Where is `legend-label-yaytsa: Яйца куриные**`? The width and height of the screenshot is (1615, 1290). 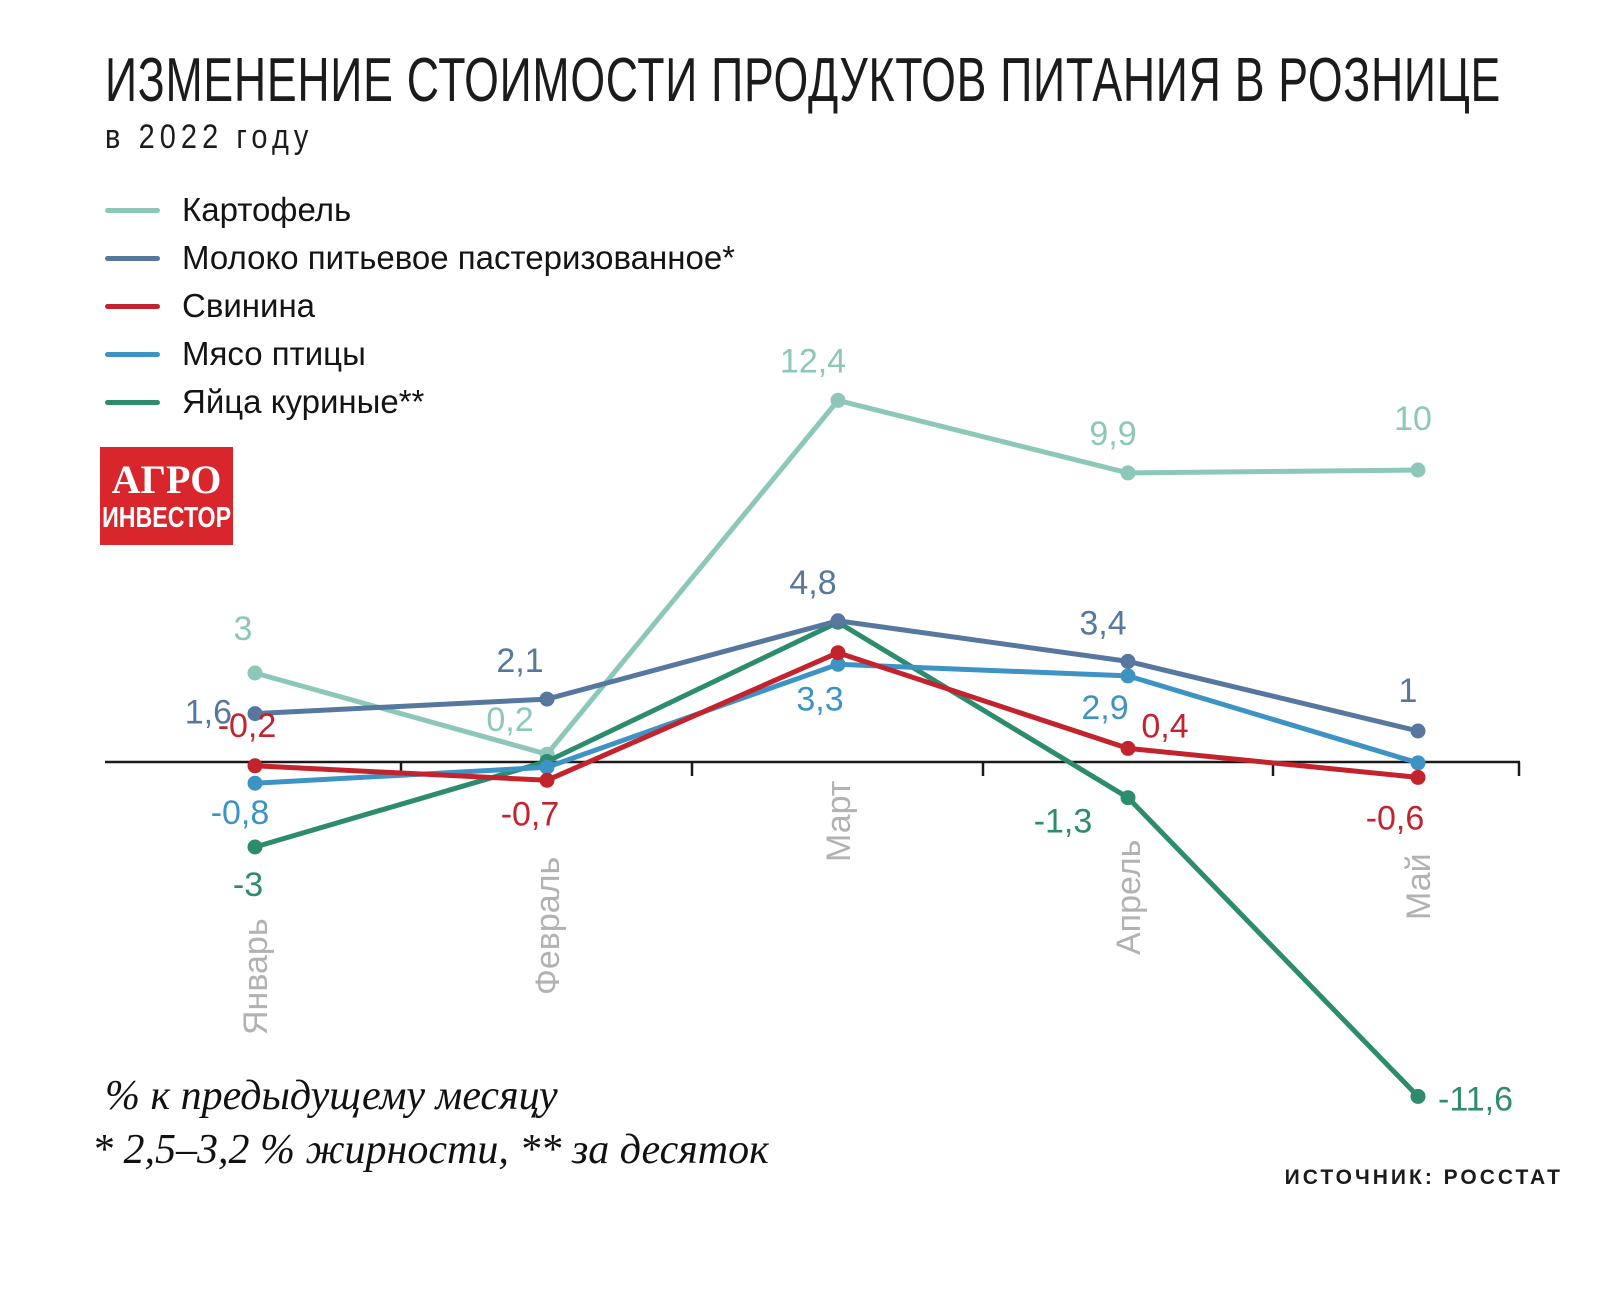 legend-label-yaytsa: Яйца куриные** is located at coordinates (303, 401).